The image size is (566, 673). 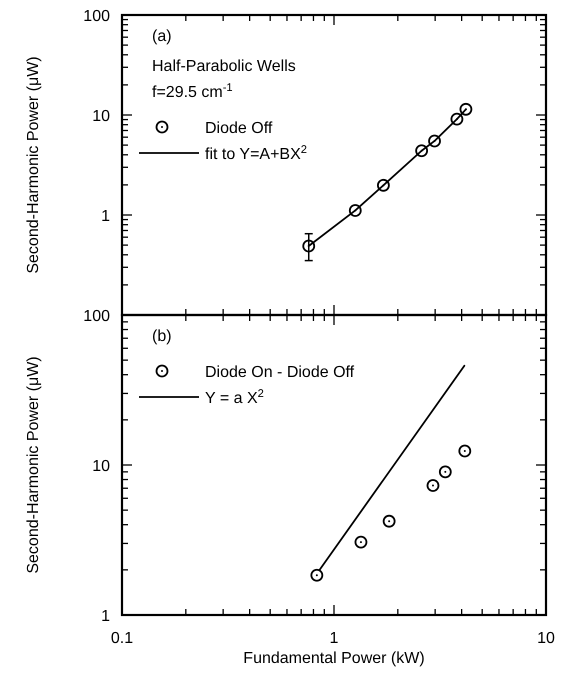 I want to click on x-tick-label: 0.1, so click(x=122, y=638).